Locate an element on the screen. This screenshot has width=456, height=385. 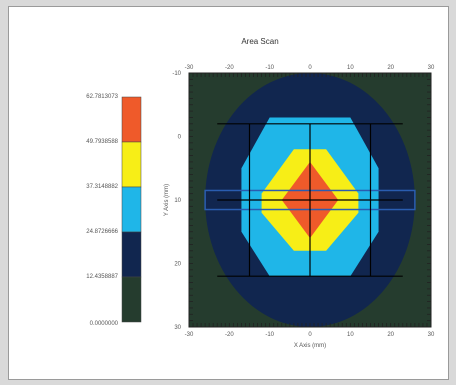
legend is located at coordinates (131, 209).